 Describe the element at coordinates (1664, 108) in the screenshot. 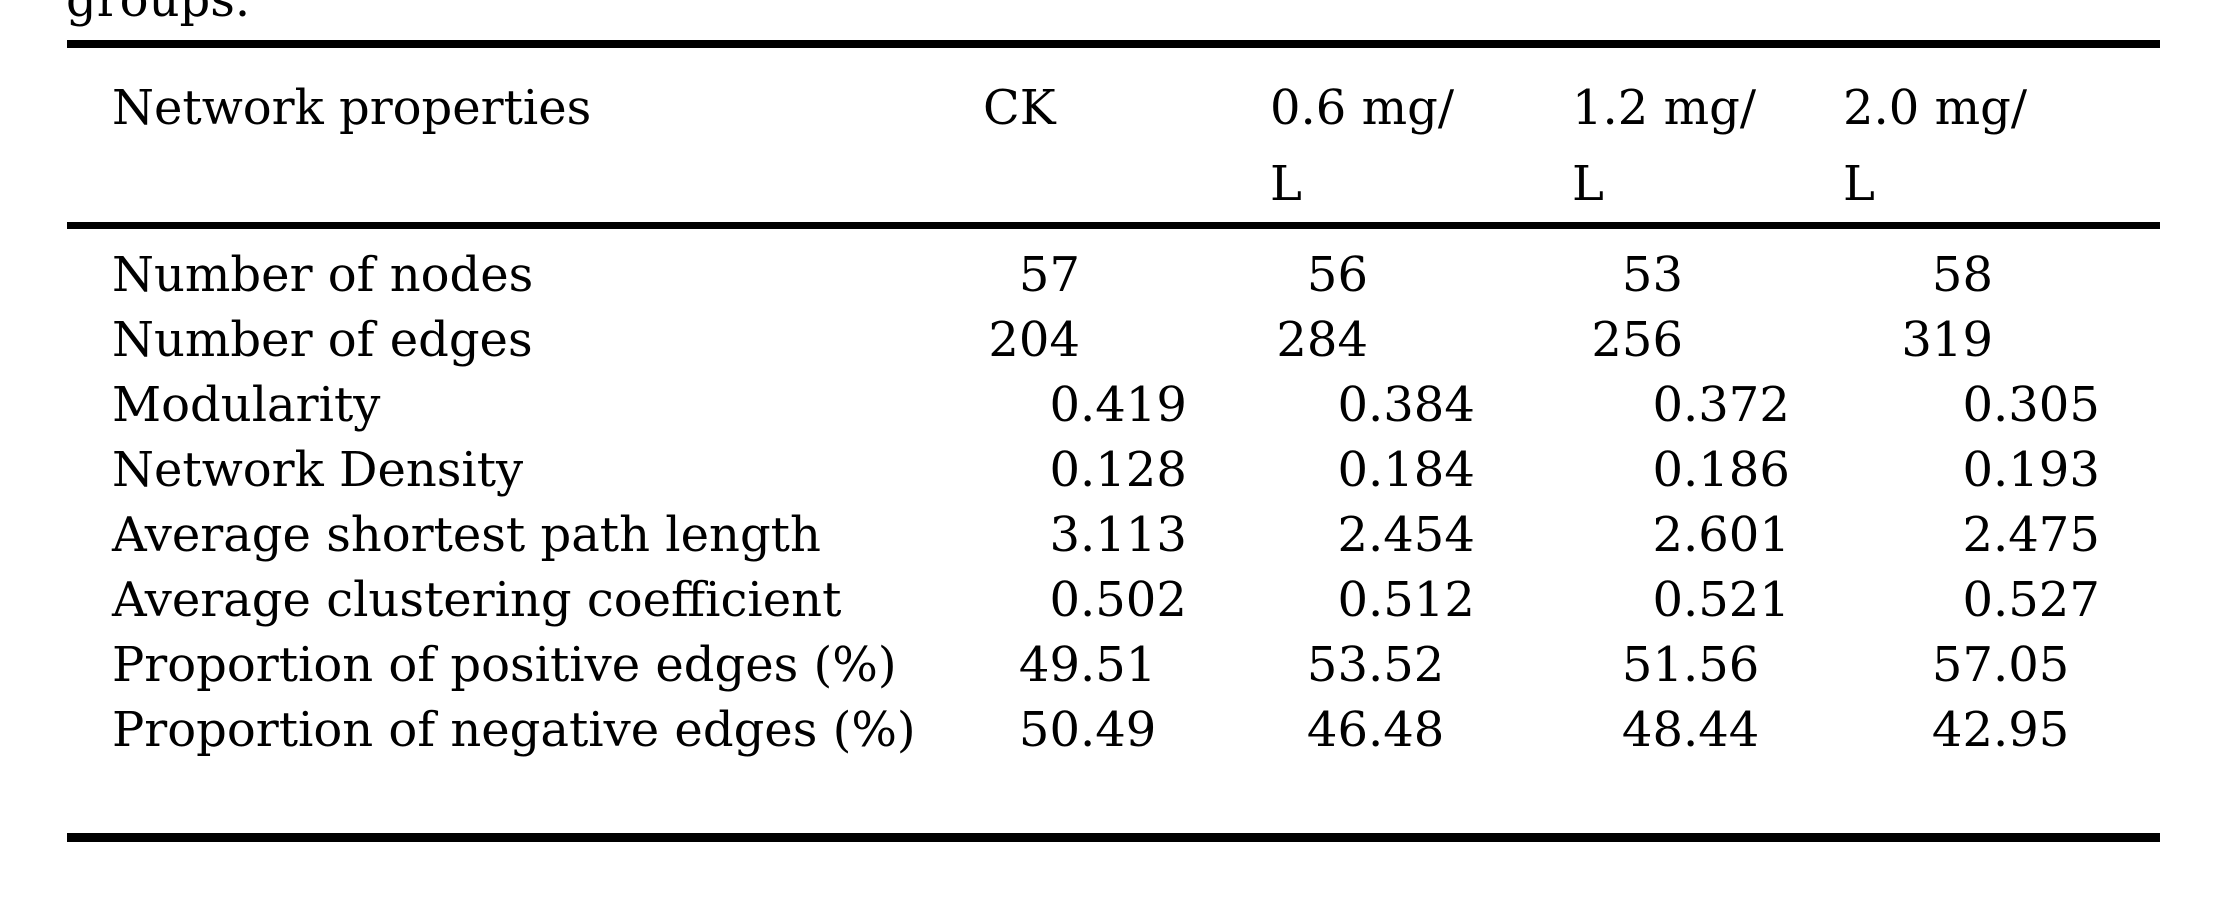

I see `header-line1: 1.2 mg/` at that location.